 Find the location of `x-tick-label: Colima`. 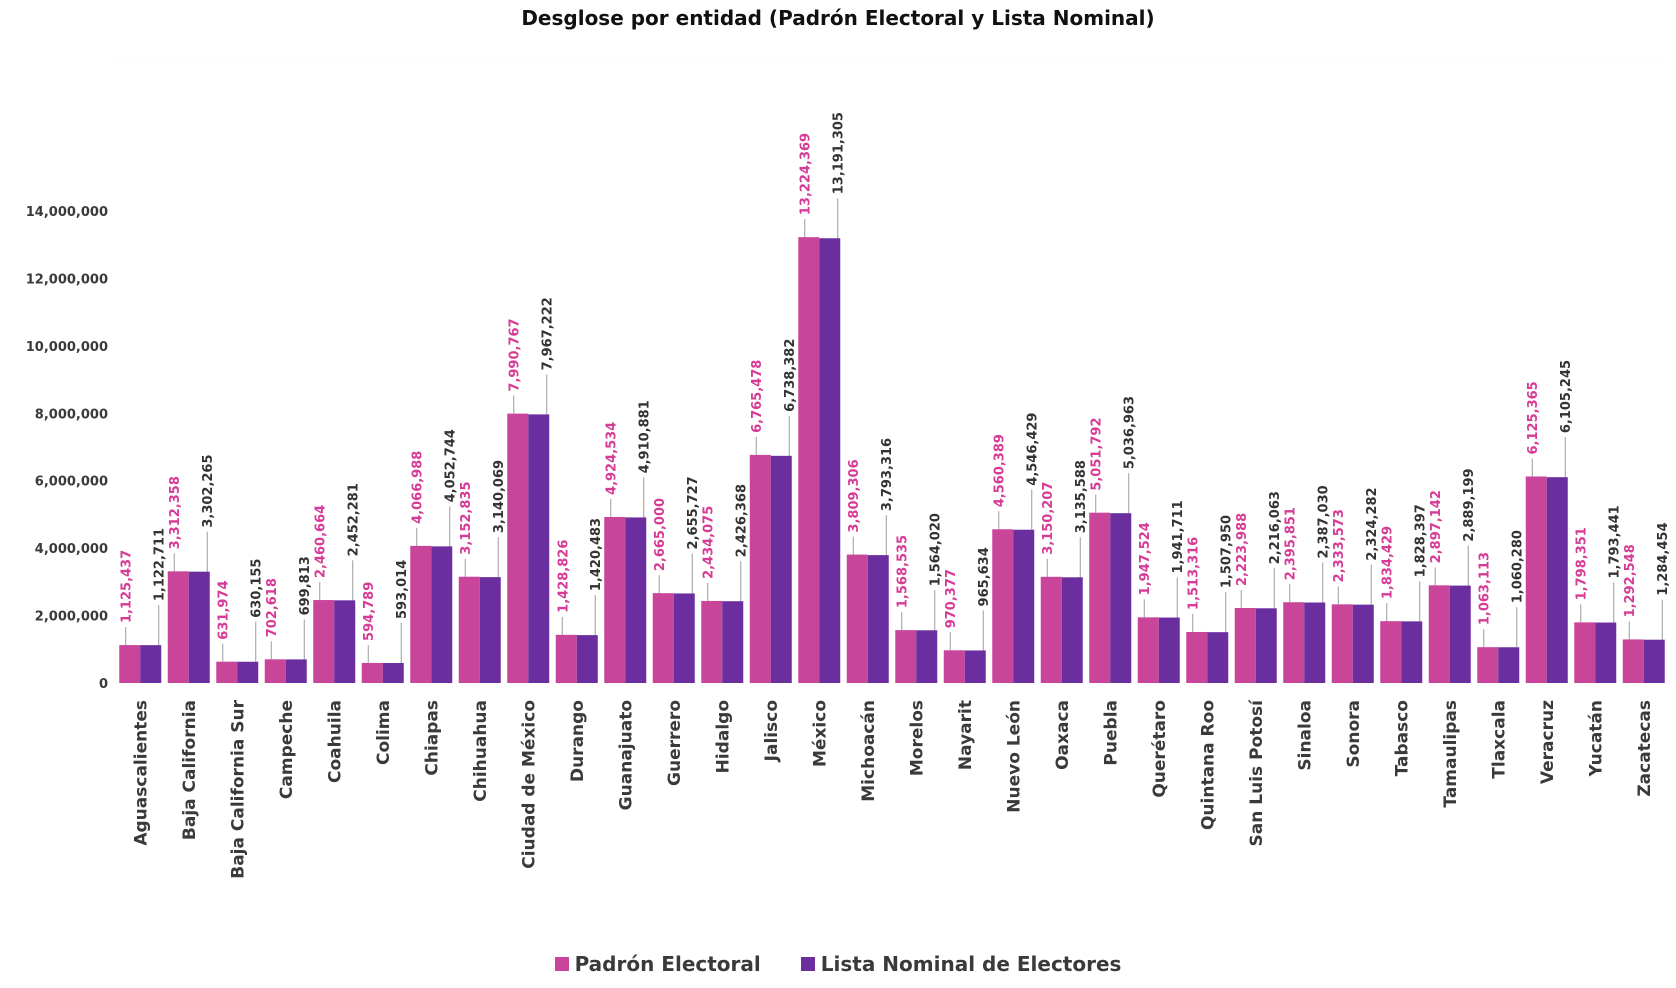

x-tick-label: Colima is located at coordinates (384, 732).